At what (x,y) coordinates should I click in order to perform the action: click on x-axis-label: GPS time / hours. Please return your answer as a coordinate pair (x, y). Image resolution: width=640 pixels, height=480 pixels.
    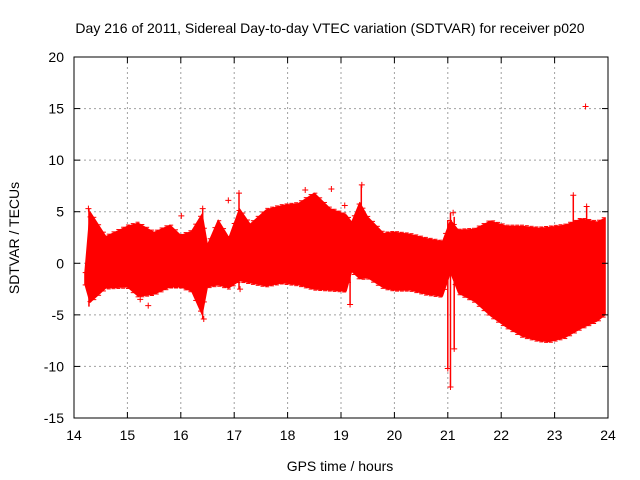
    Looking at the image, I should click on (340, 466).